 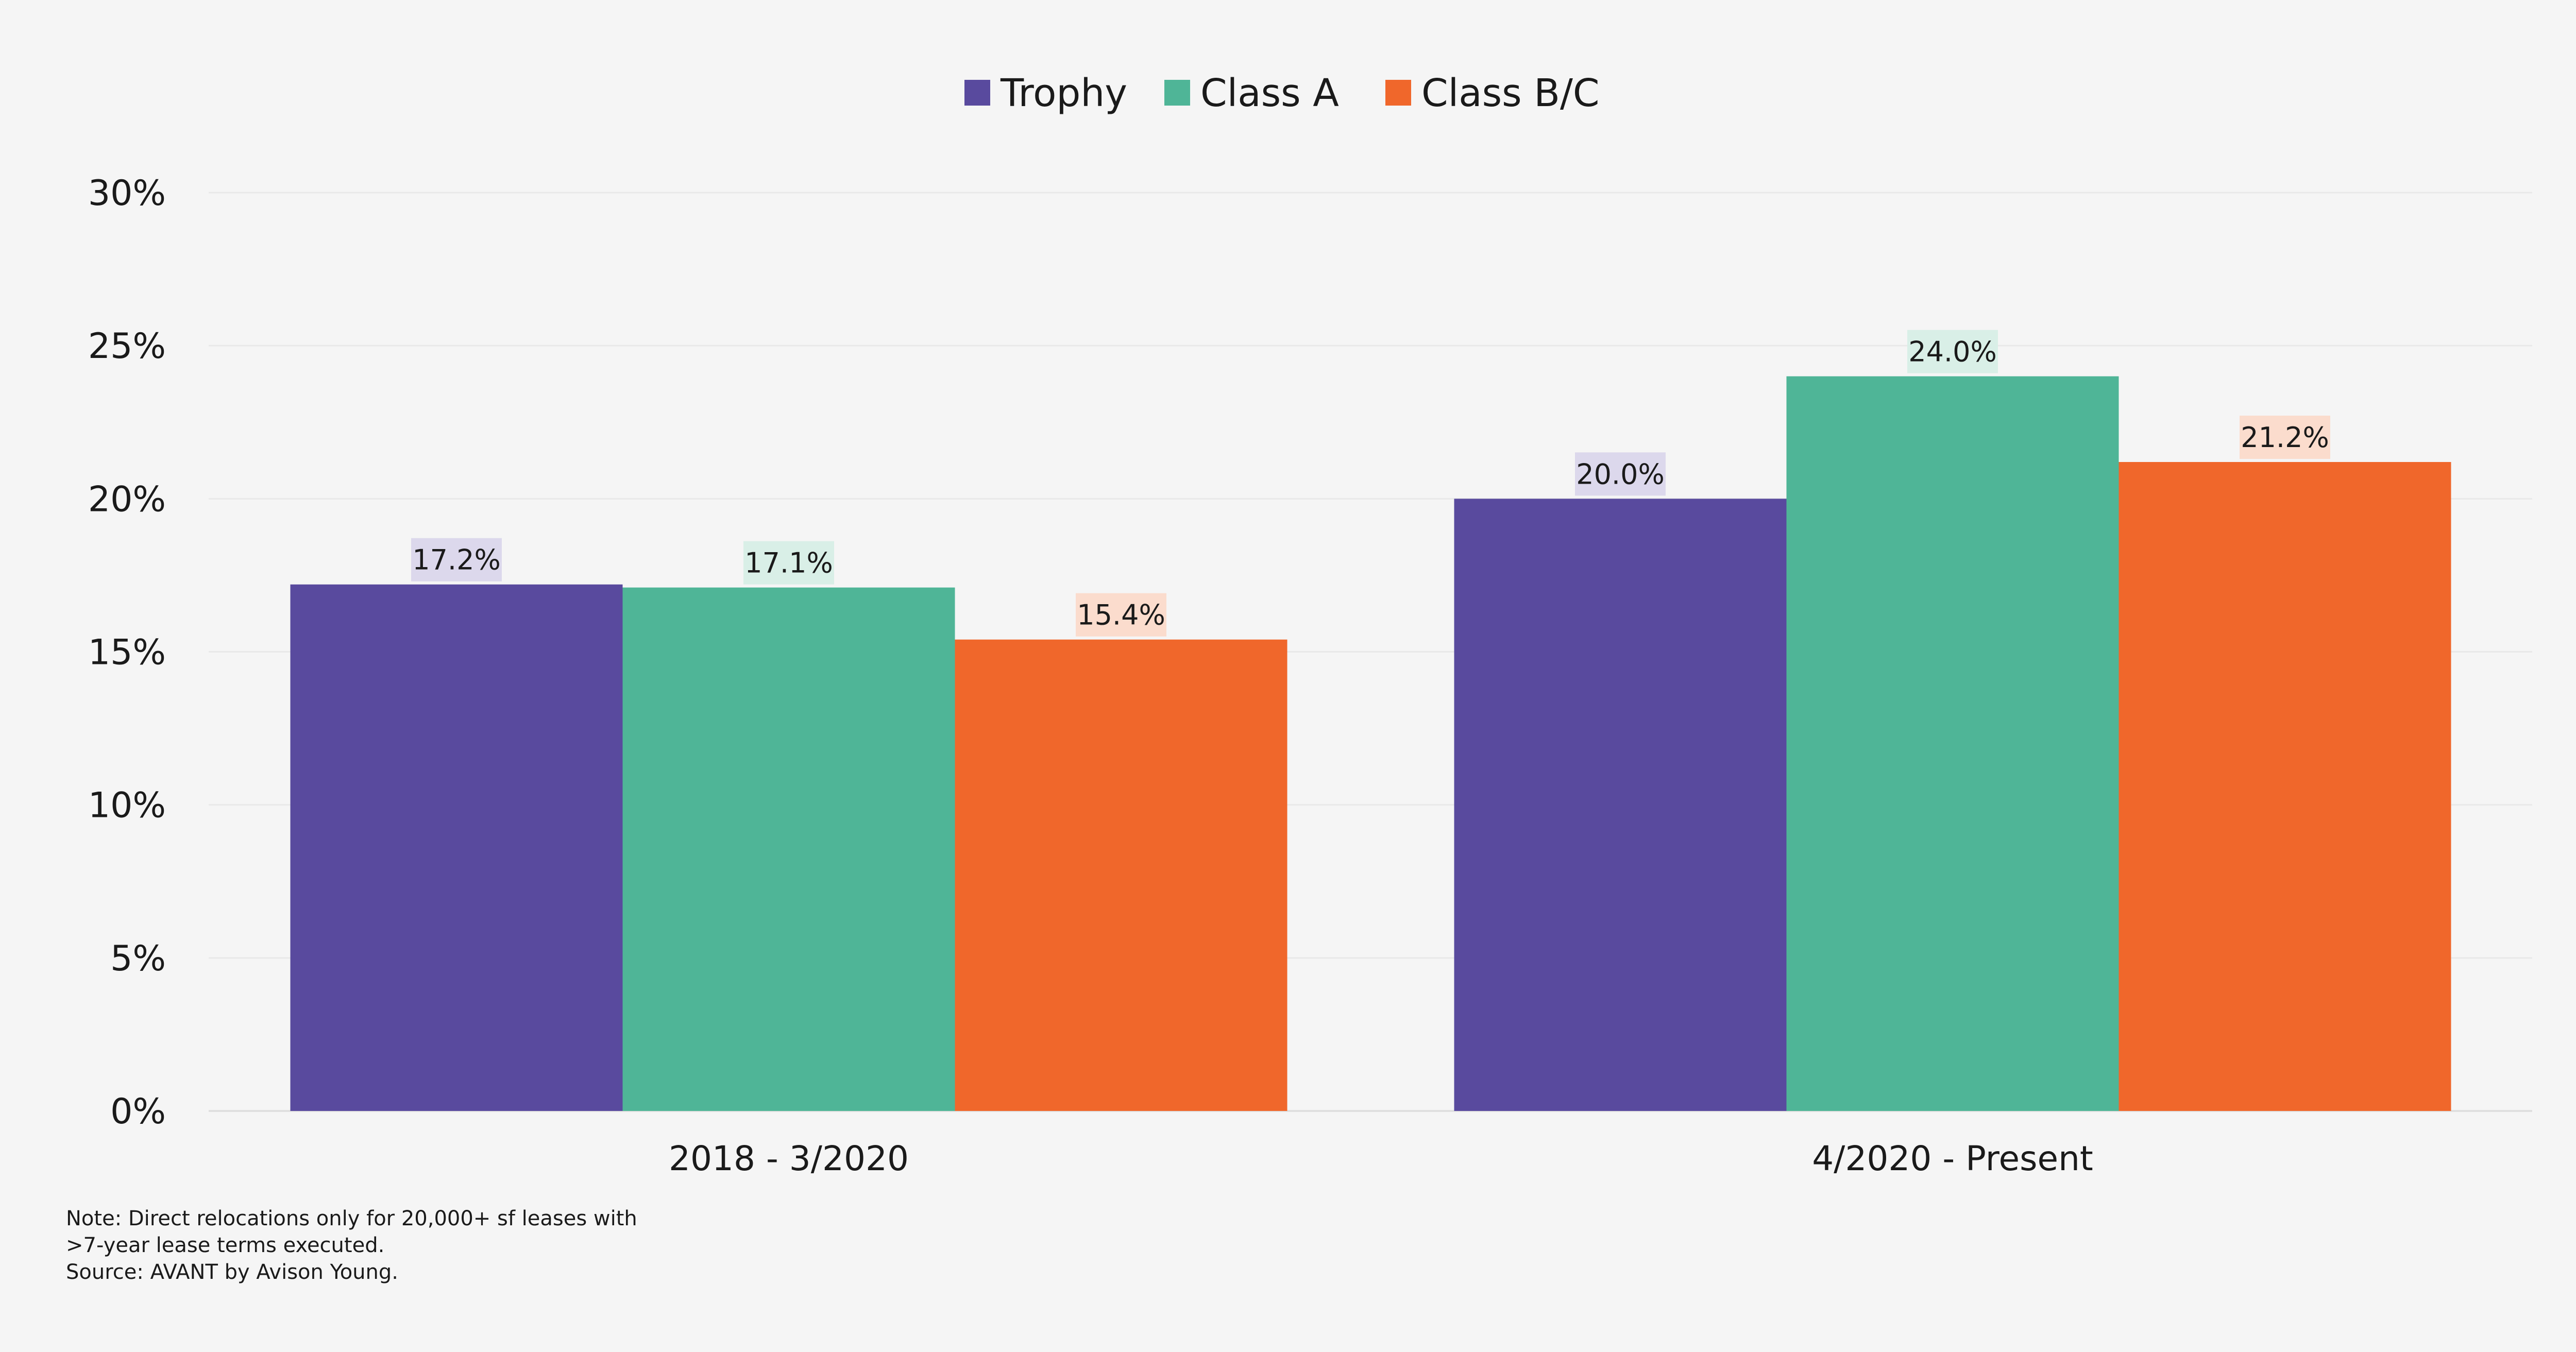 What do you see at coordinates (138, 959) in the screenshot?
I see `y-tick-label: 5%` at bounding box center [138, 959].